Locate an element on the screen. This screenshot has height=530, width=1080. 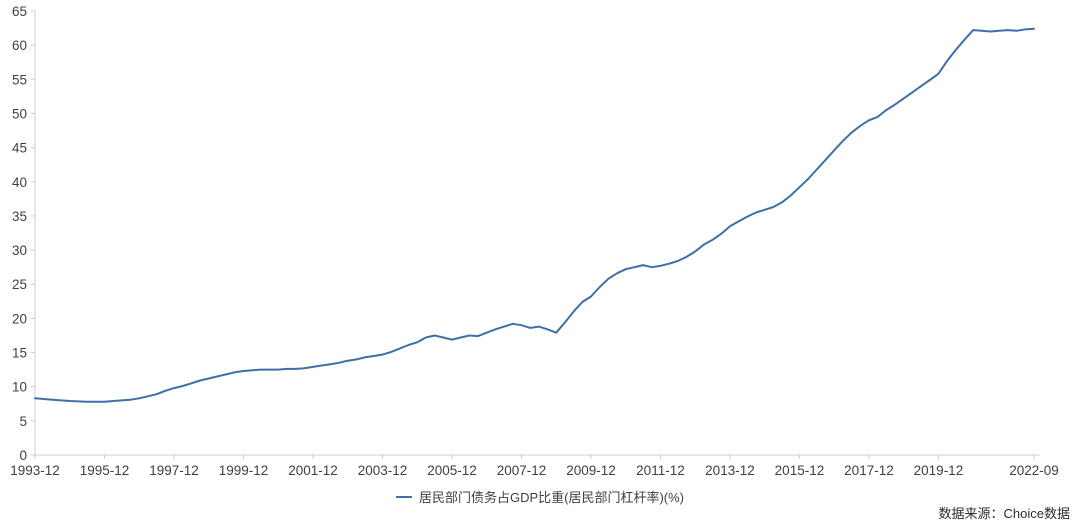
y-tick-label: 65 is located at coordinates (19, 11).